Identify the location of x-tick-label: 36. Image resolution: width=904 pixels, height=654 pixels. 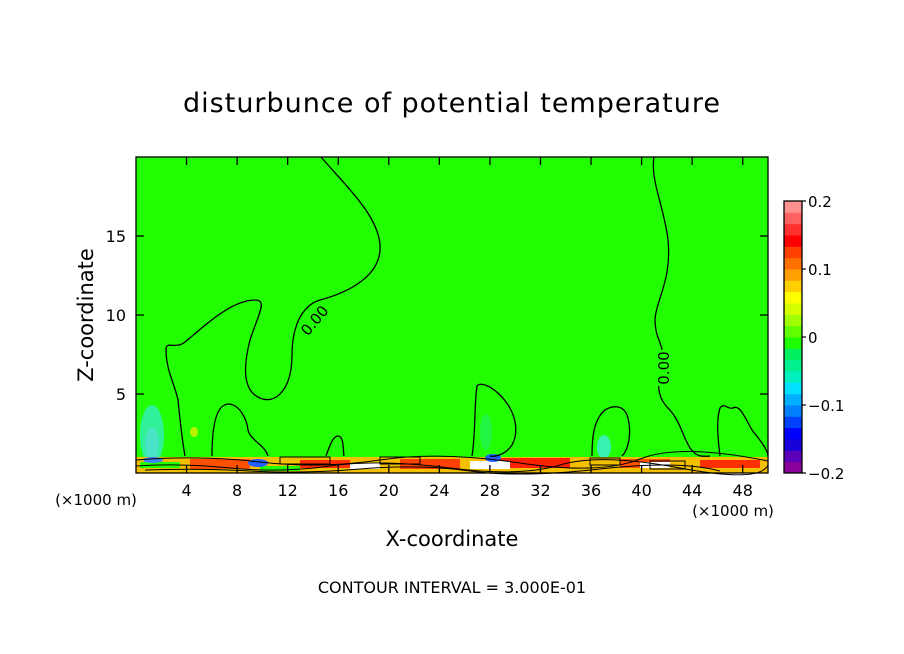
(591, 490).